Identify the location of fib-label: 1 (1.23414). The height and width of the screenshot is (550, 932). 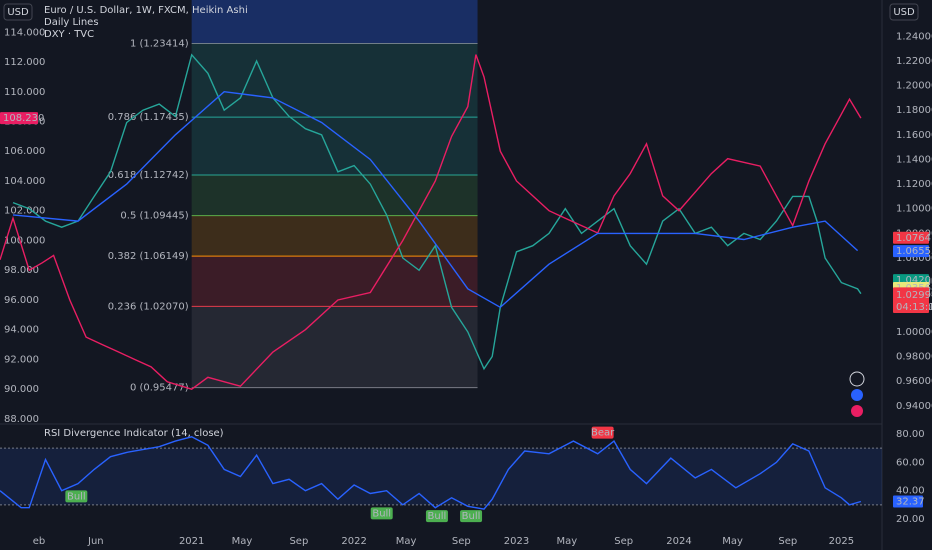
(159, 44).